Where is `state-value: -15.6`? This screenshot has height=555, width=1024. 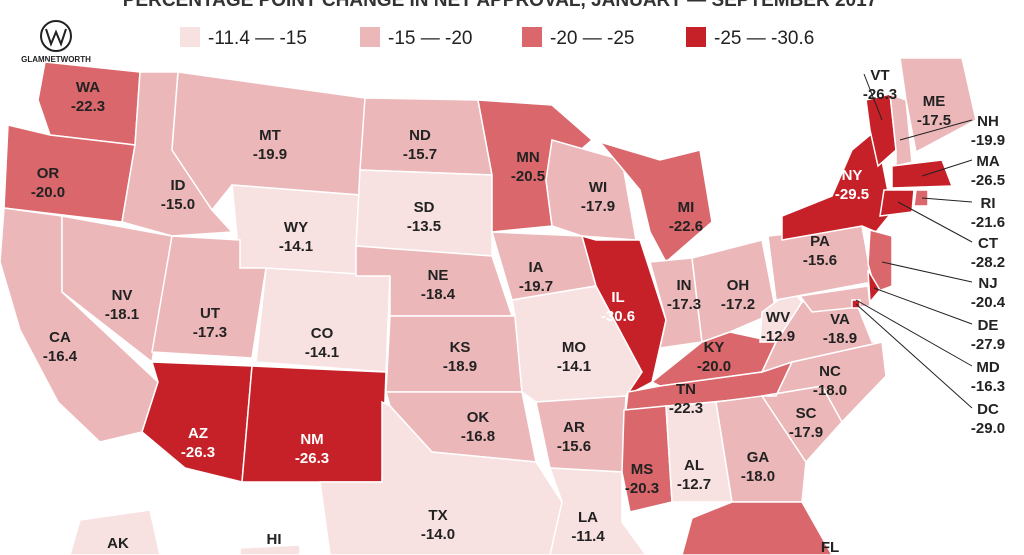
state-value: -15.6 is located at coordinates (574, 446).